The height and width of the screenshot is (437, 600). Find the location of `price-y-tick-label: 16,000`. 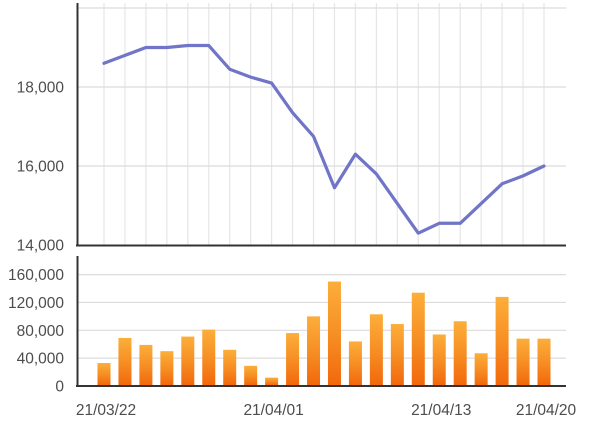

price-y-tick-label: 16,000 is located at coordinates (41, 167).